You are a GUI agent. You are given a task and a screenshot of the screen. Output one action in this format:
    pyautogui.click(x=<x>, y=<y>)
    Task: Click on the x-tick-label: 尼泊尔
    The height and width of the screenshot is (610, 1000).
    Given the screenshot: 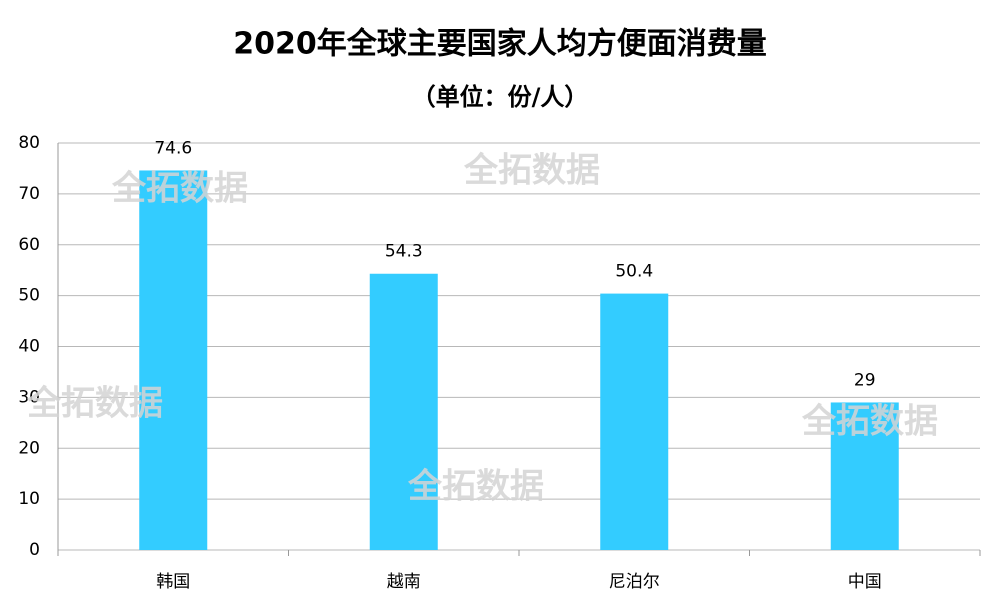 What is the action you would take?
    pyautogui.click(x=634, y=582)
    